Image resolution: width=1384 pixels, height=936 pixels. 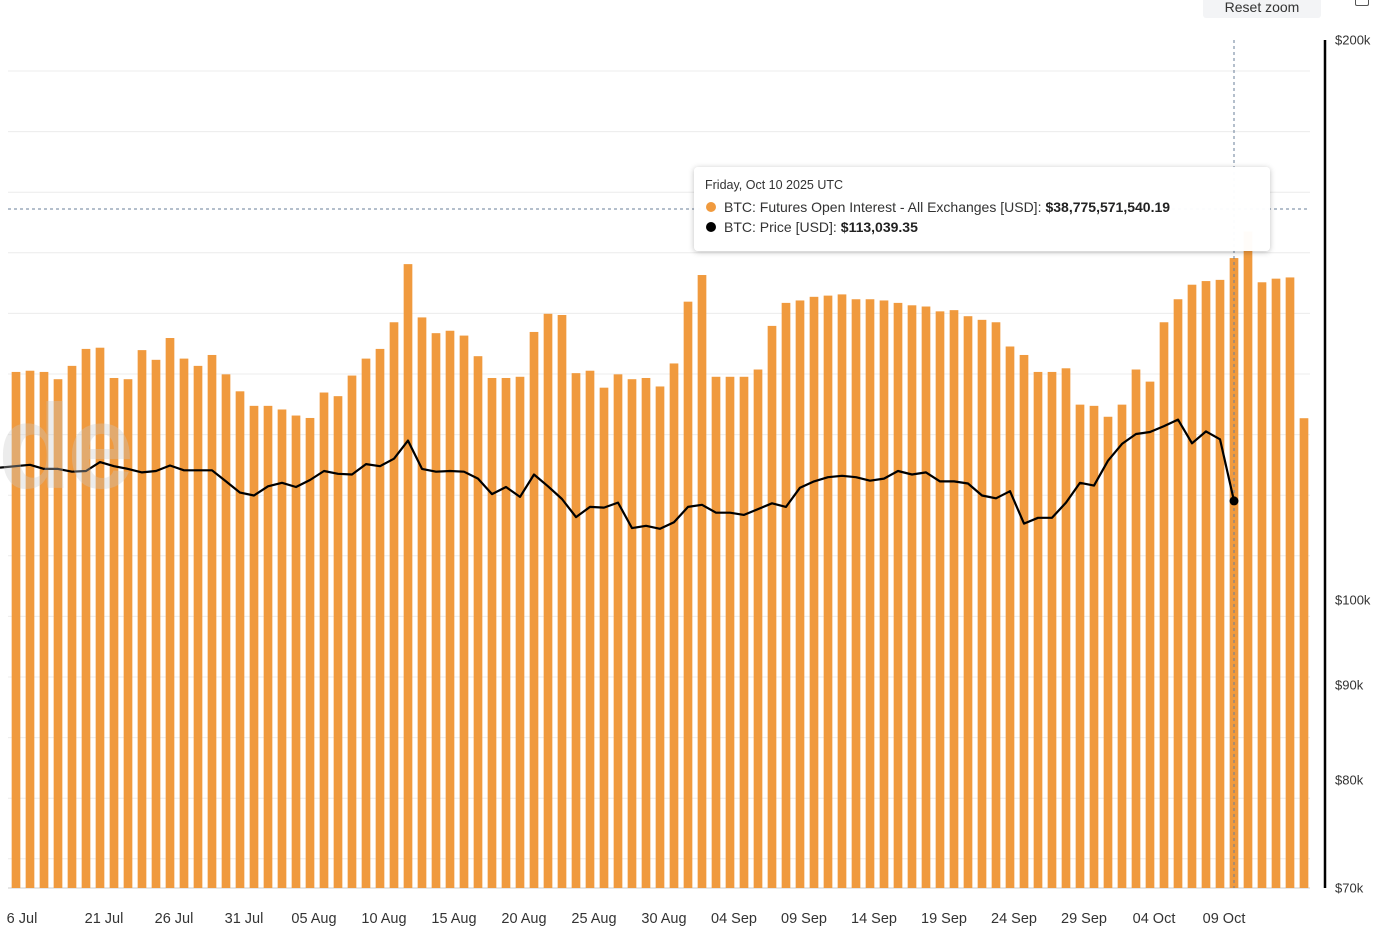 What do you see at coordinates (663, 919) in the screenshot?
I see `x-tick-label: 30 Aug` at bounding box center [663, 919].